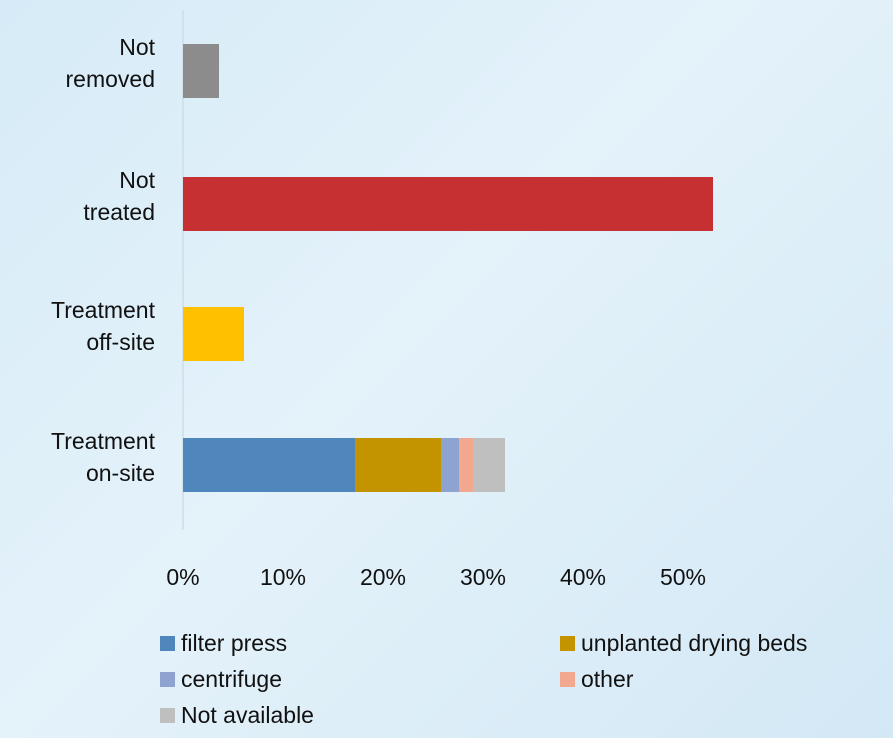 The width and height of the screenshot is (893, 738). Describe the element at coordinates (683, 577) in the screenshot. I see `x-tick-label: 50%` at that location.